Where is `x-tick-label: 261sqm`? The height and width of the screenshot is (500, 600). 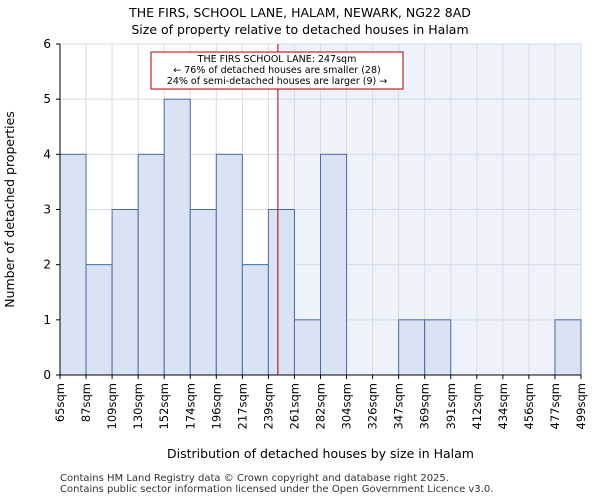
x-tick-label: 261sqm is located at coordinates (294, 406).